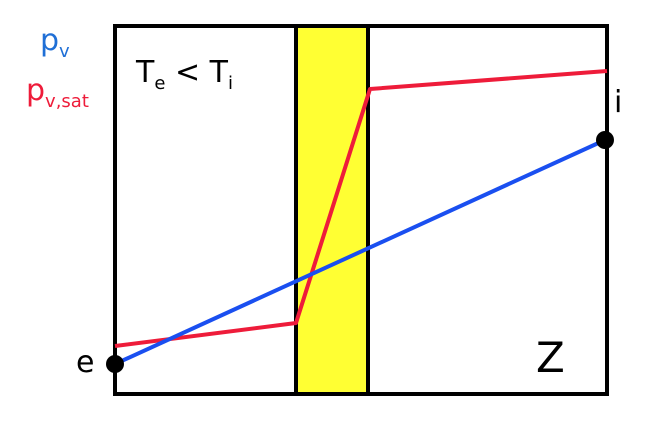  I want to click on point-interior, so click(605, 140).